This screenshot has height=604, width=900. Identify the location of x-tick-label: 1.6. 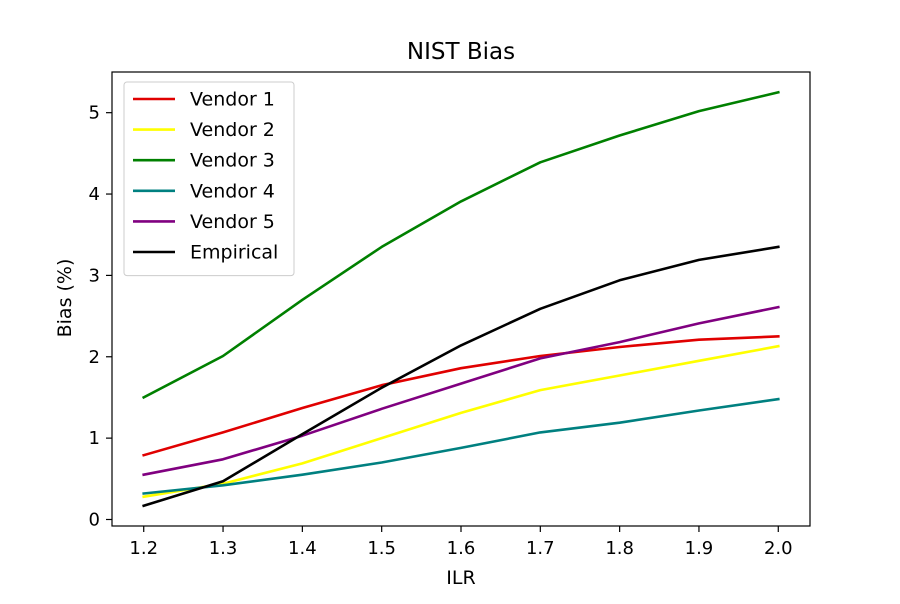
(461, 548).